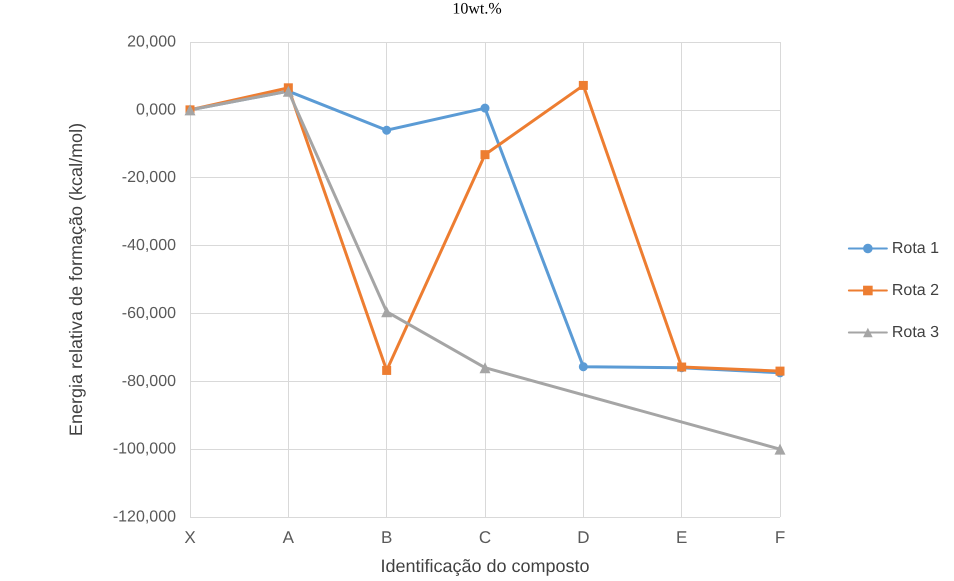 The height and width of the screenshot is (581, 954). I want to click on y-tick-label: -120,000, so click(144, 517).